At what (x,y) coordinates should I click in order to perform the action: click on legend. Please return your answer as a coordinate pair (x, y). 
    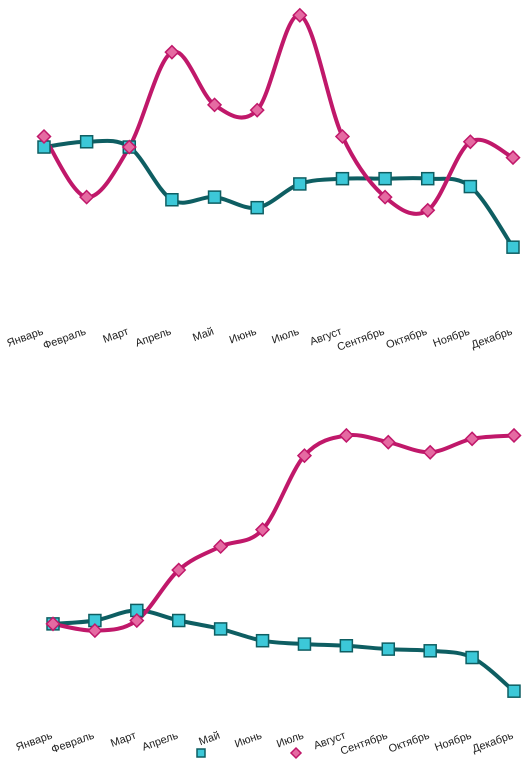
    Looking at the image, I should click on (249, 753).